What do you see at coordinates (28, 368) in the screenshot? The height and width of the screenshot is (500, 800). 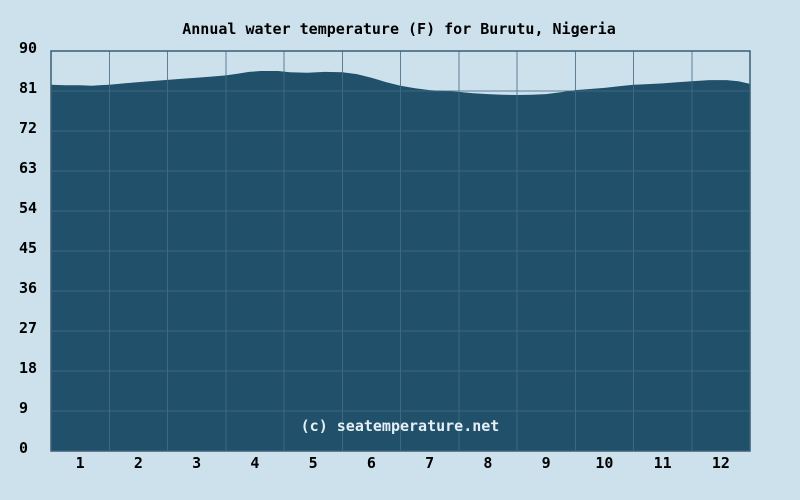 I see `y-axis-tick-label: 18` at bounding box center [28, 368].